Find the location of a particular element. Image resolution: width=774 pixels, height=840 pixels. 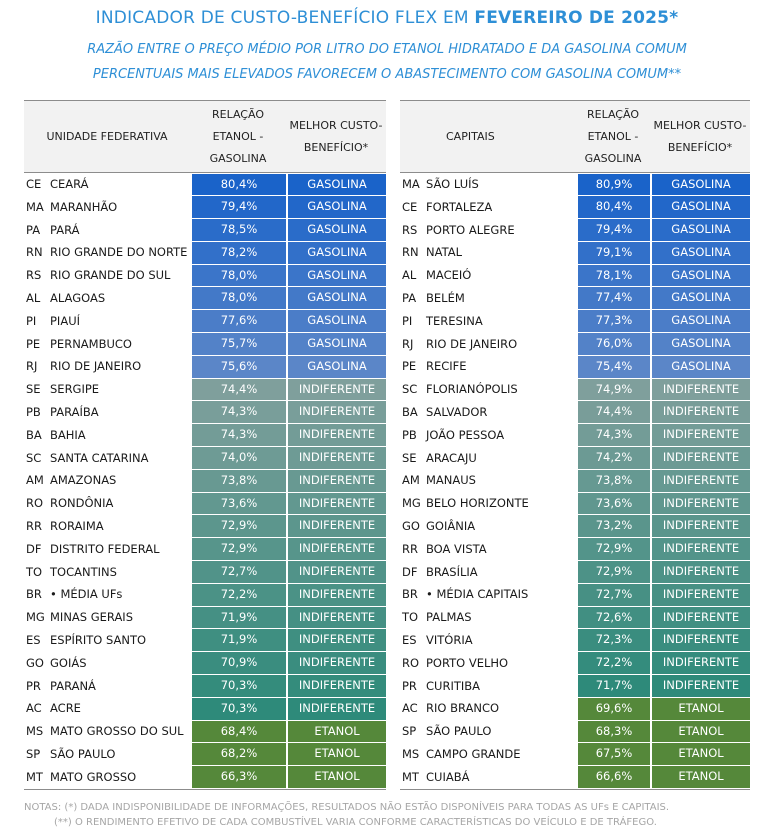

table-row: MA MARANHÃO 79,4% GASOLINA is located at coordinates (205, 207).